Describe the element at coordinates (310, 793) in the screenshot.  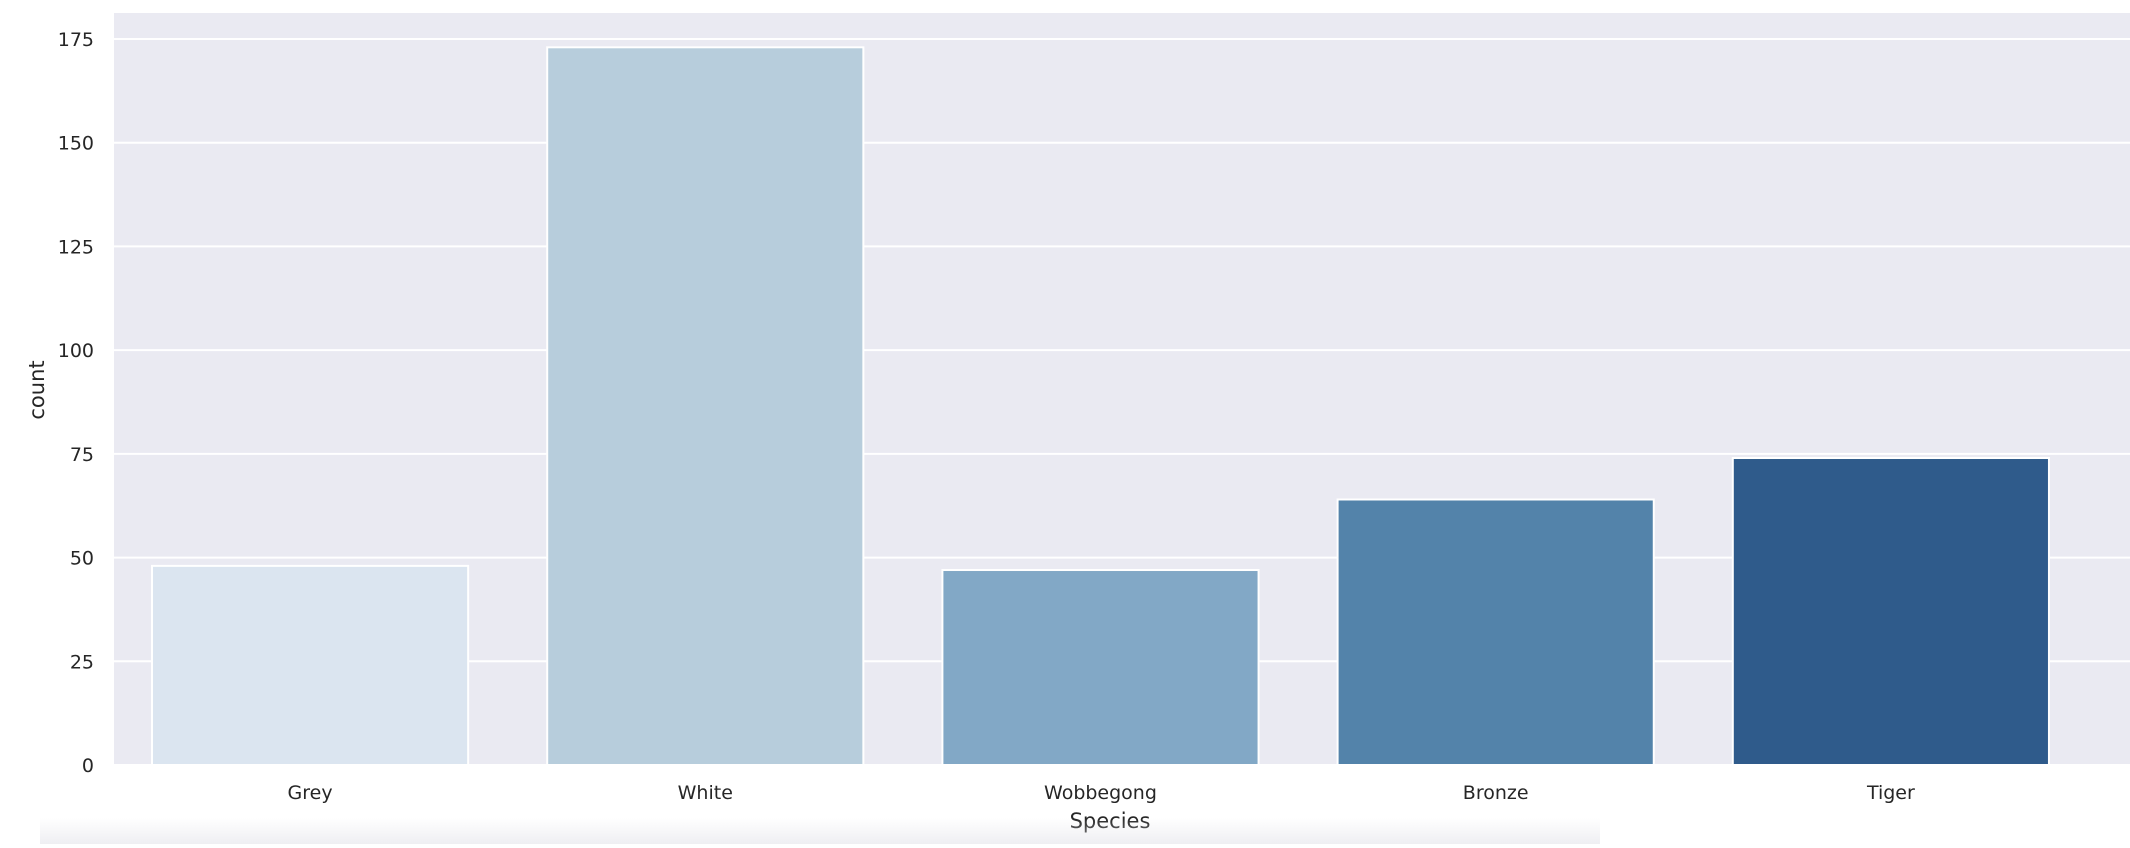
I see `x-tick-label-grey: Grey` at that location.